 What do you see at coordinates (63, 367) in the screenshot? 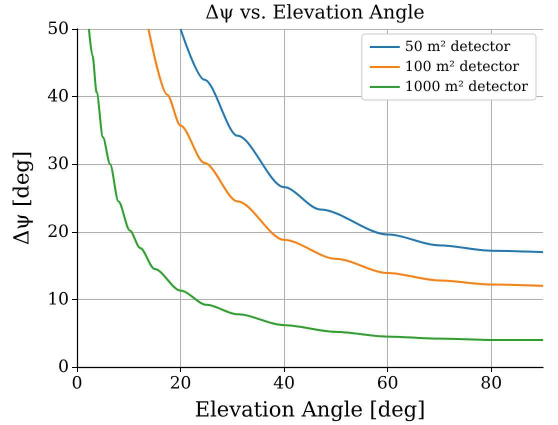
I see `y-tick-label: 0` at bounding box center [63, 367].